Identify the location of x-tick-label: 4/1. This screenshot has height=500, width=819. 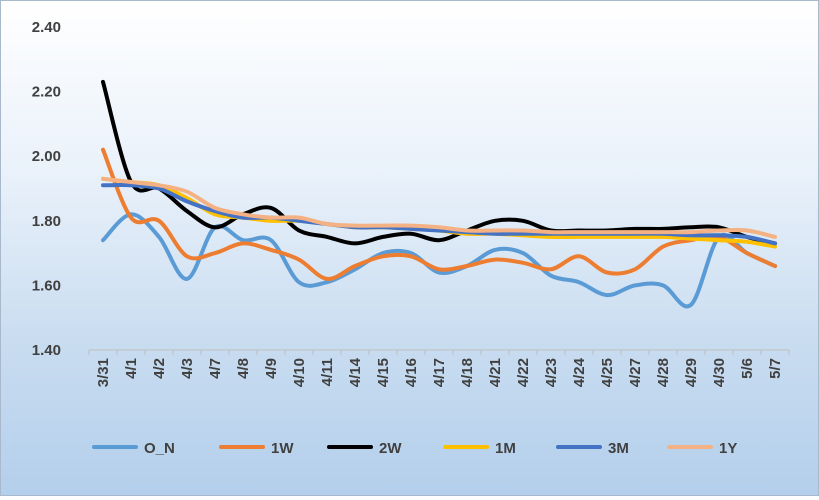
(131, 368).